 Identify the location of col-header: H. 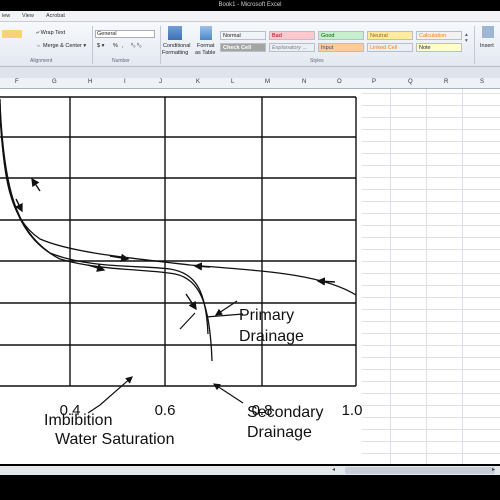
(90, 82).